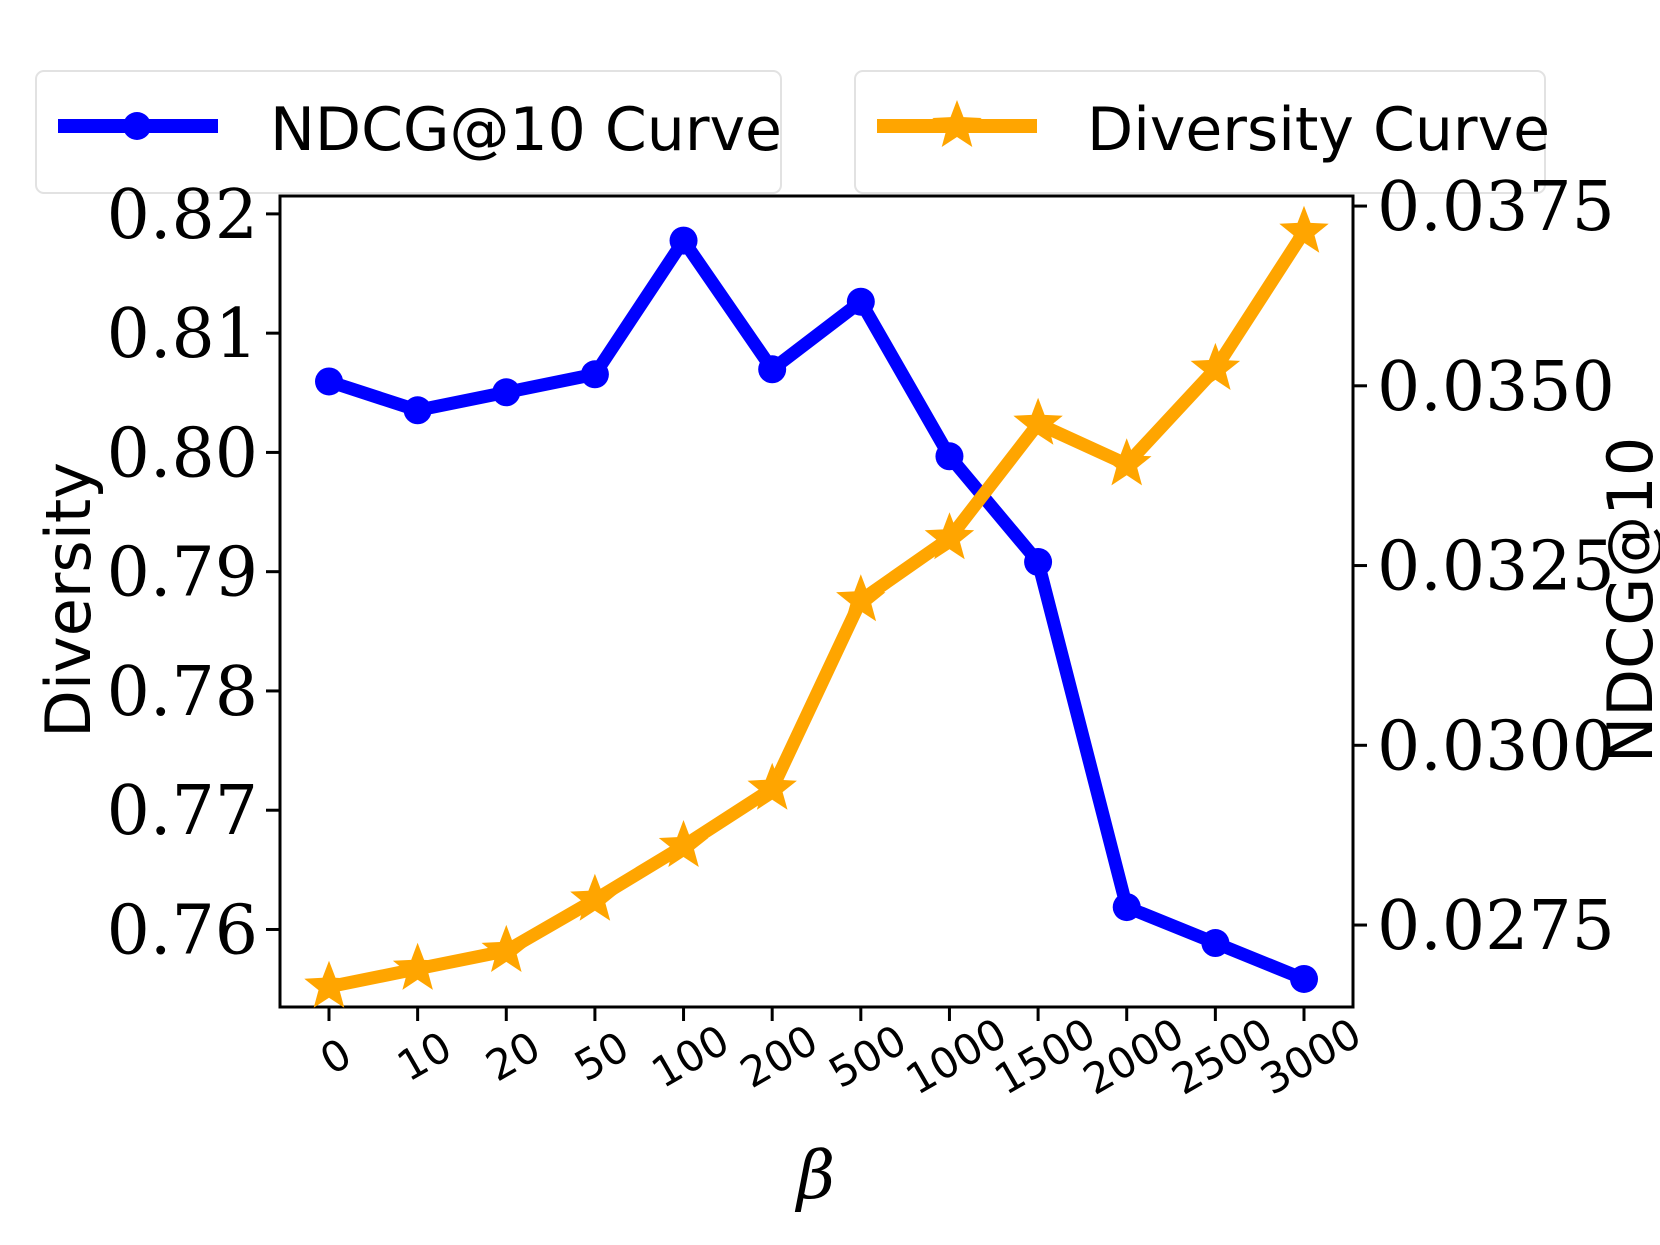 Image resolution: width=1660 pixels, height=1245 pixels. What do you see at coordinates (1496, 567) in the screenshot?
I see `right-tick-label: 0.0325` at bounding box center [1496, 567].